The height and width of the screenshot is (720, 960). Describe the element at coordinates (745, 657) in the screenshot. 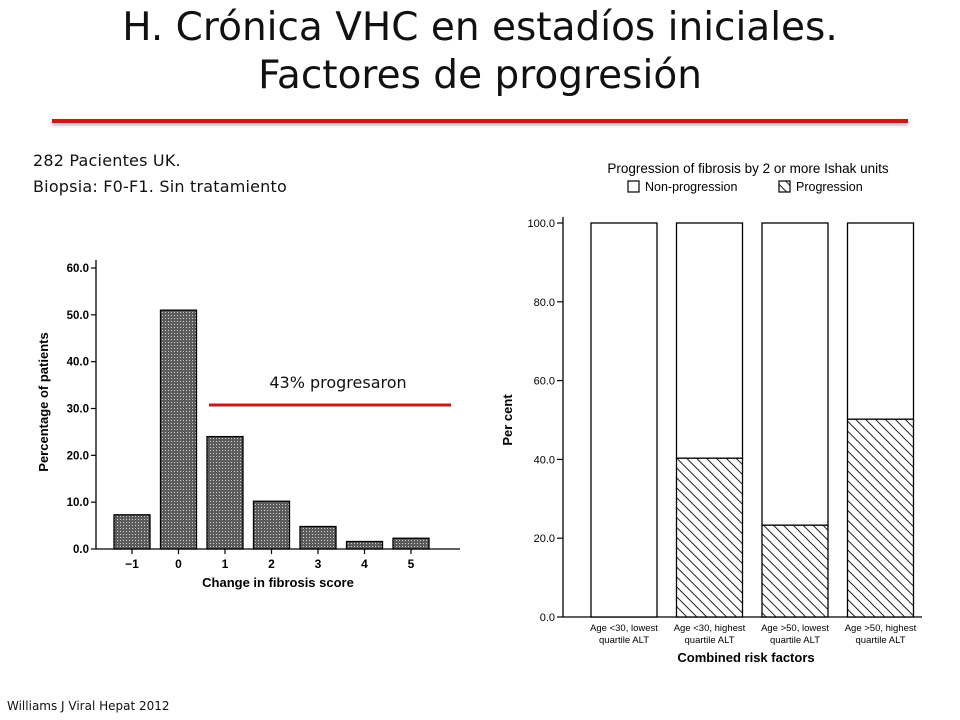

I see `x-axis-label: Combined risk factors` at that location.